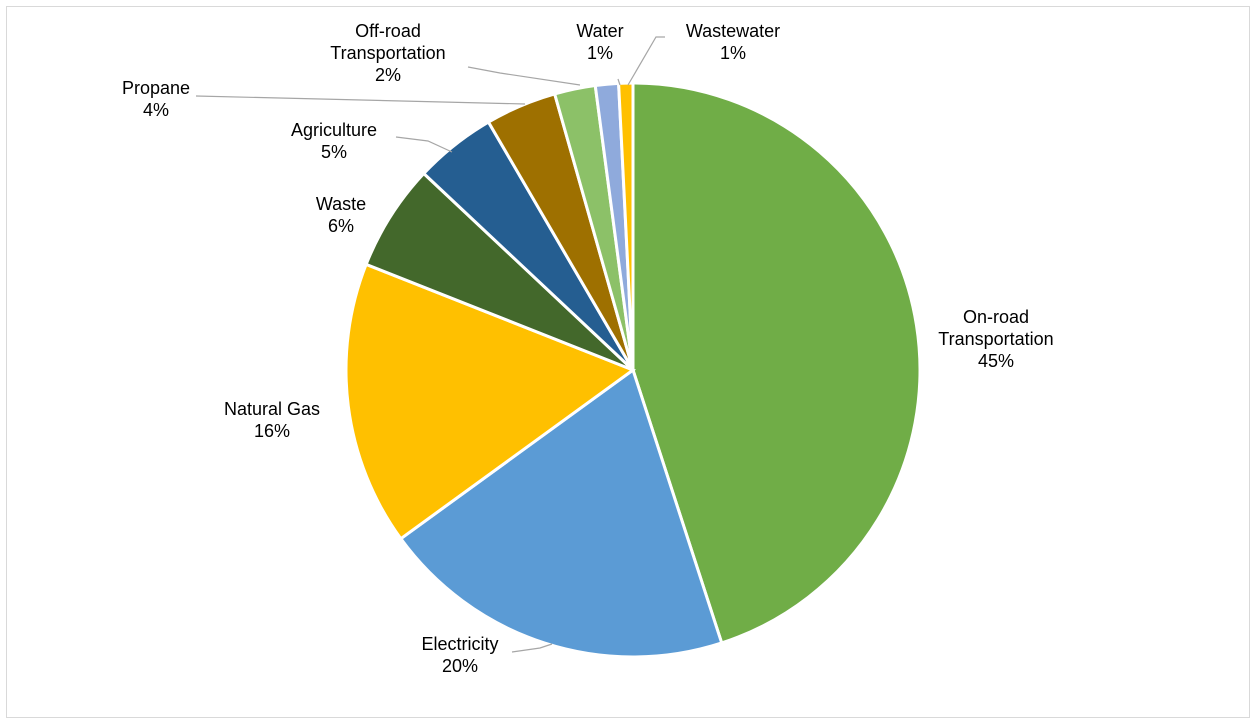 This screenshot has height=725, width=1258. What do you see at coordinates (733, 42) in the screenshot?
I see `data-label: Wastewater 1%` at bounding box center [733, 42].